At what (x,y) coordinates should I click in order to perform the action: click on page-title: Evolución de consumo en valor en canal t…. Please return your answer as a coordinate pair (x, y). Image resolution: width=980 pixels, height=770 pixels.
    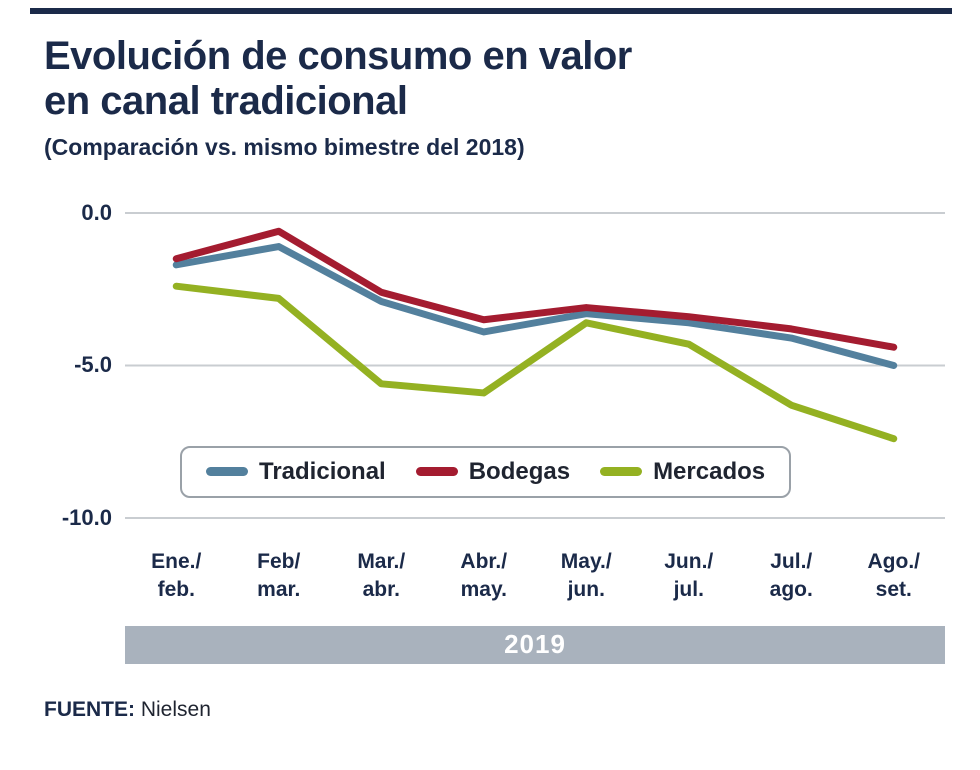
    Looking at the image, I should click on (512, 79).